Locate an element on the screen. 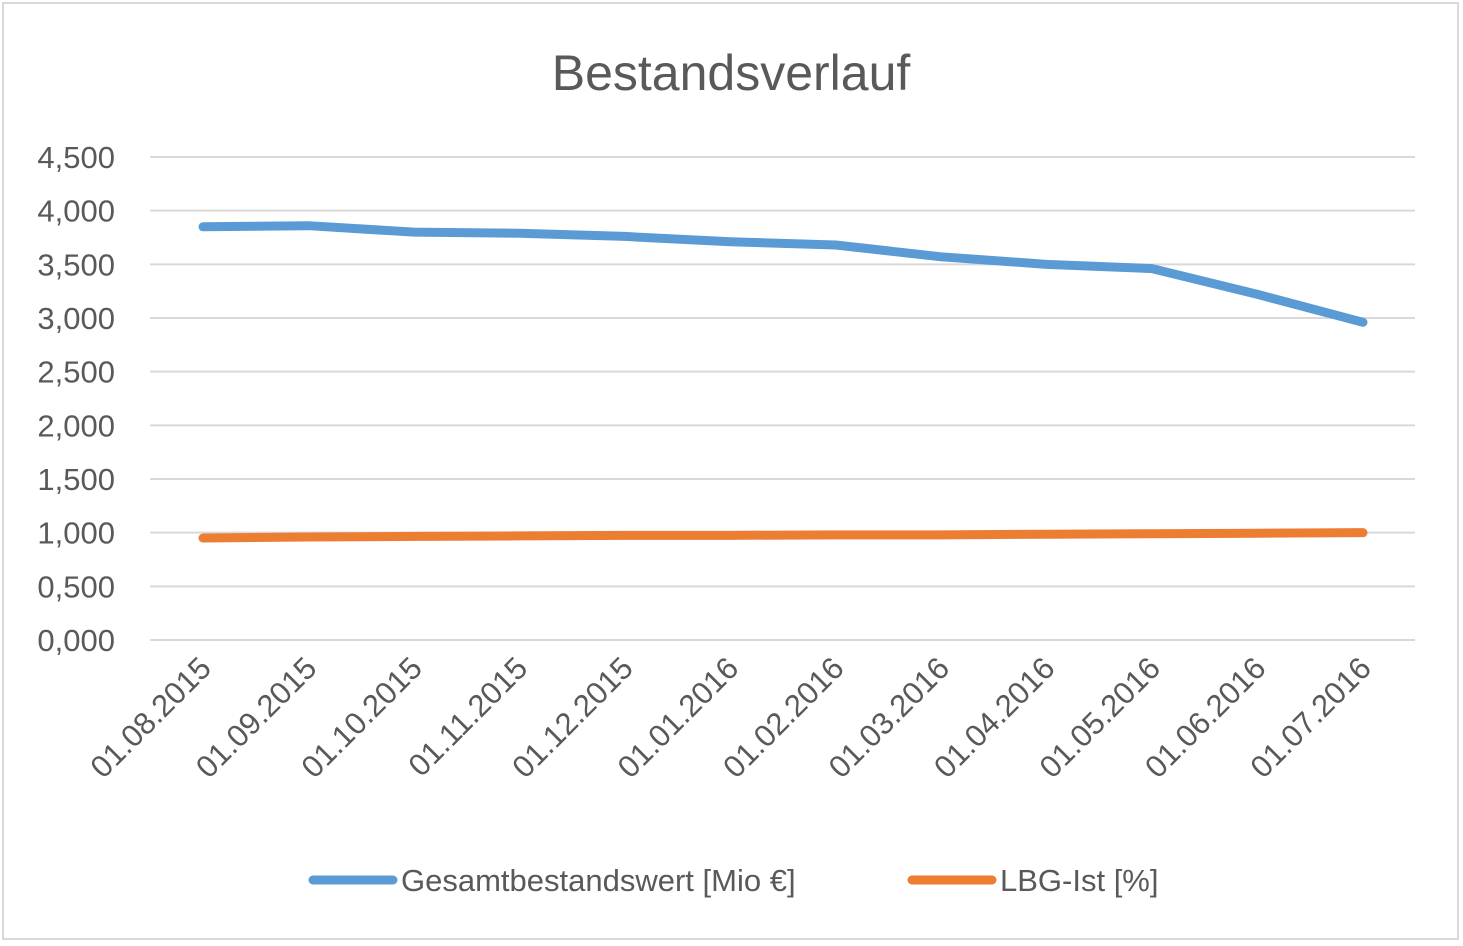  y-tick-label: 0,500 is located at coordinates (76, 586).